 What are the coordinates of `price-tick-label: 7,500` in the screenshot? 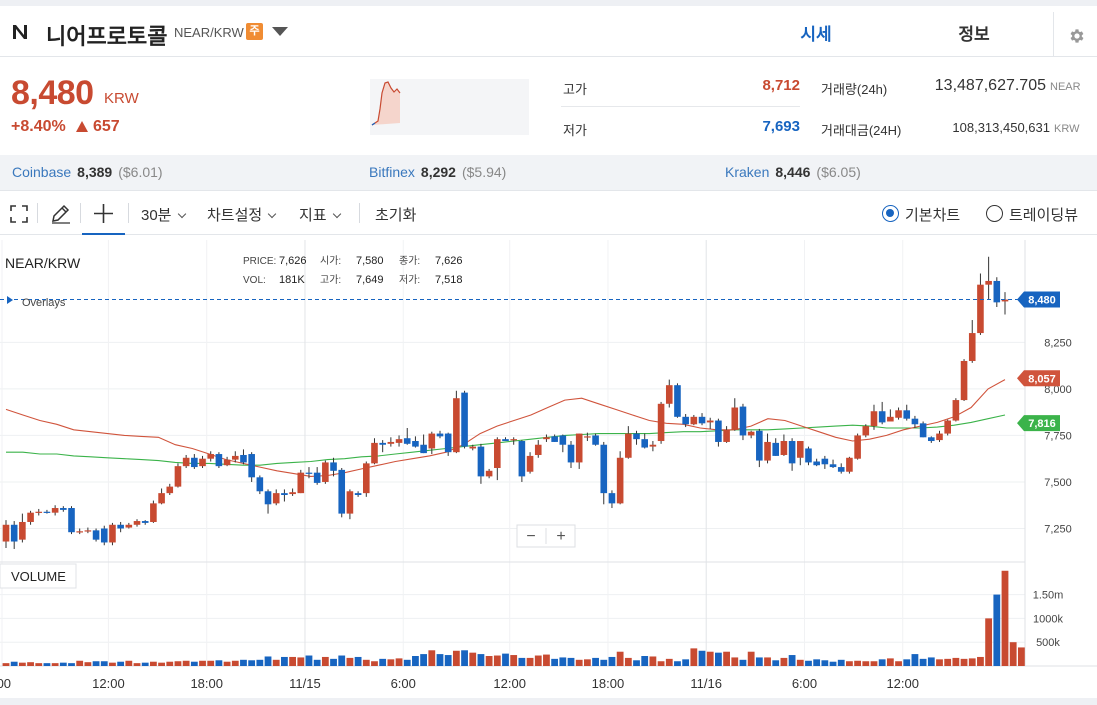 It's located at (1058, 483).